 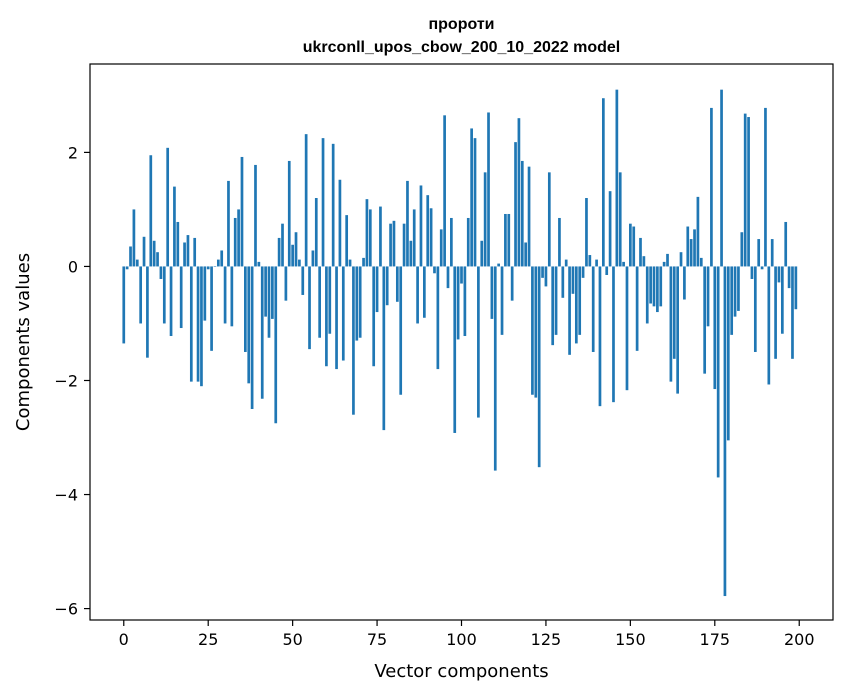 What do you see at coordinates (208, 639) in the screenshot?
I see `x-tick-label: 25` at bounding box center [208, 639].